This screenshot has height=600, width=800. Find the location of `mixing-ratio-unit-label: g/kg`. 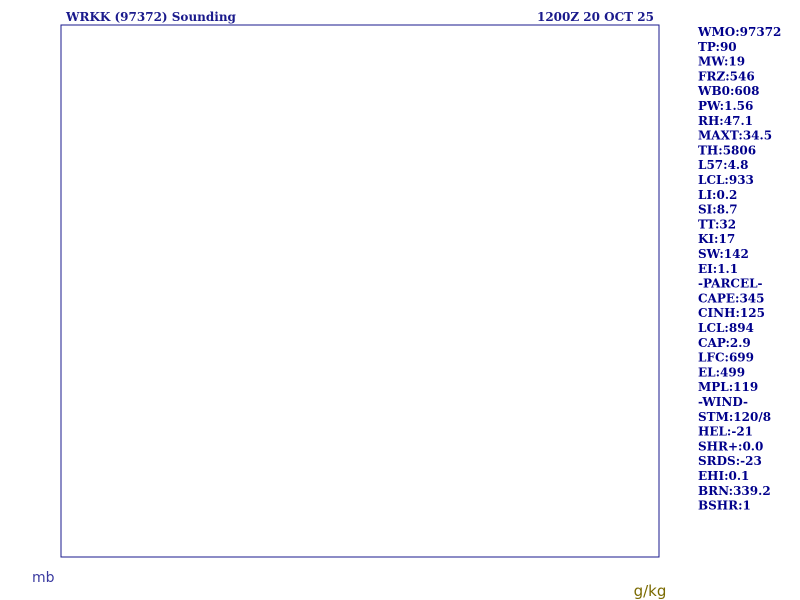

mixing-ratio-unit-label: g/kg is located at coordinates (650, 591).